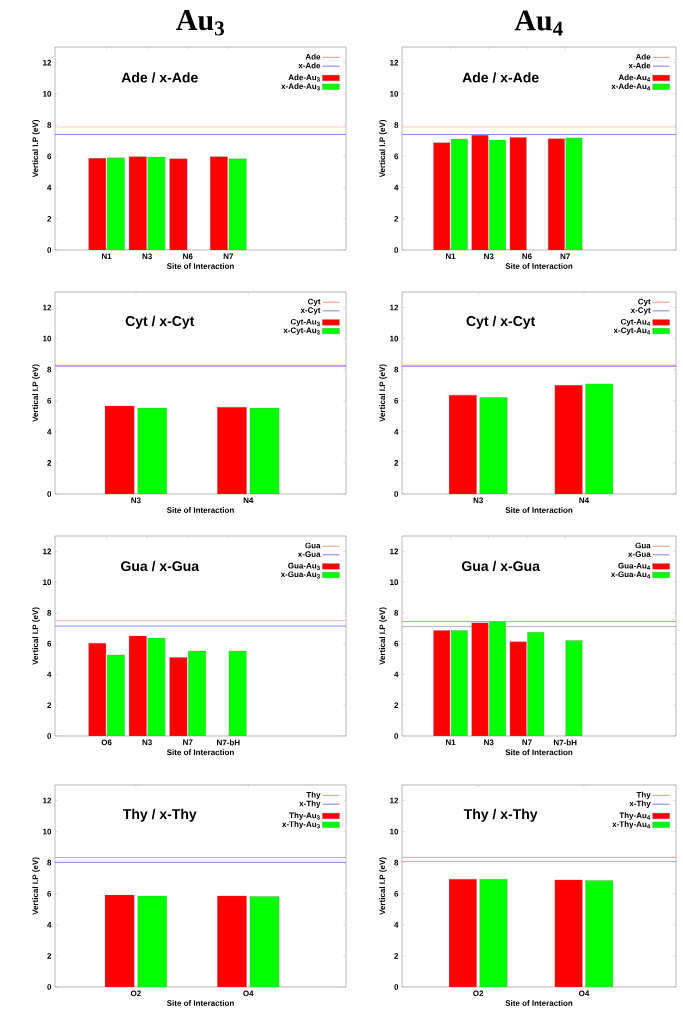 Image resolution: width=683 pixels, height=1017 pixels. I want to click on chart-title: Au$_{3}$, so click(200, 23).